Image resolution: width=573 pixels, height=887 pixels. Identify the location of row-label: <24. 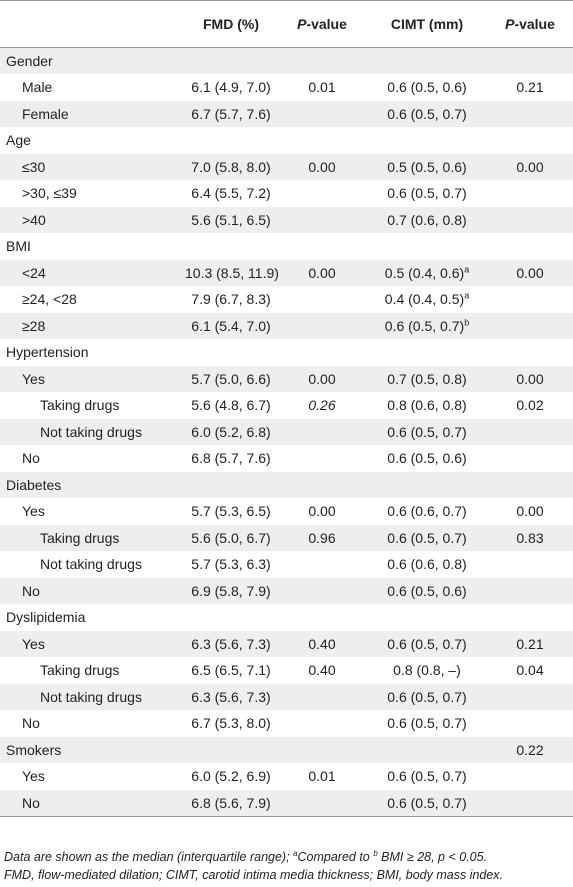
(34, 272).